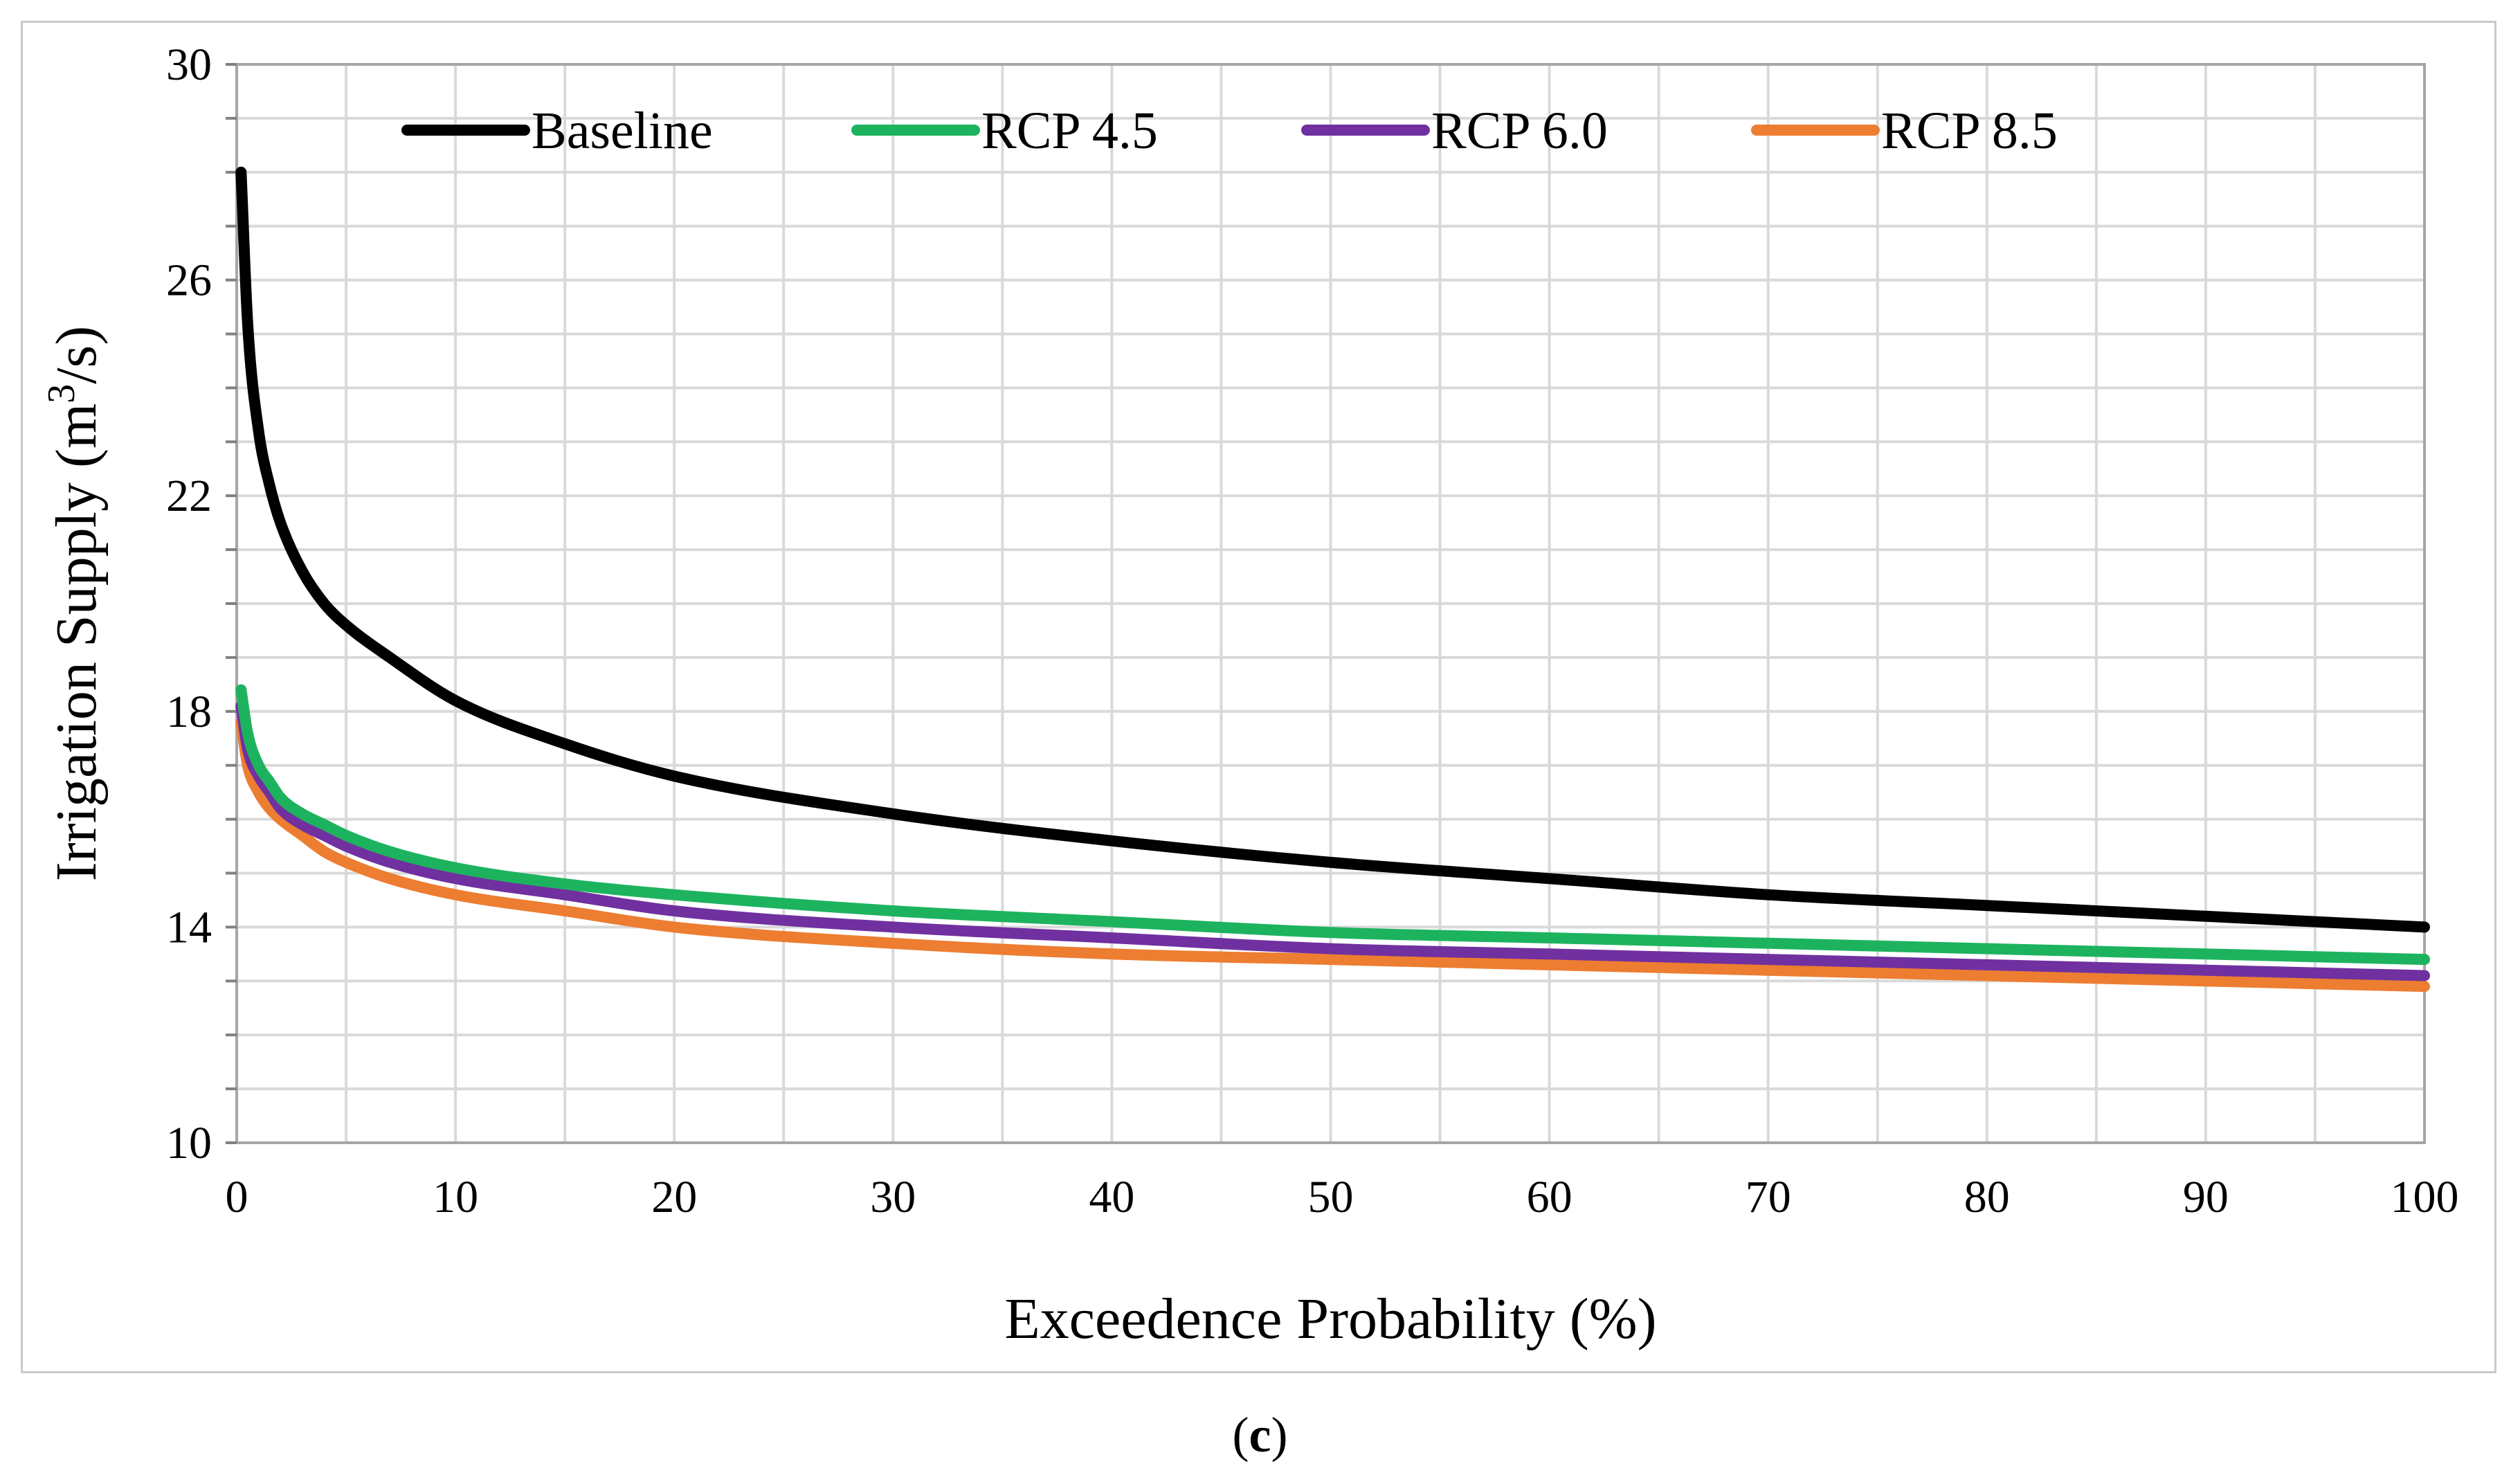  What do you see at coordinates (189, 496) in the screenshot?
I see `y-tick-label: 22` at bounding box center [189, 496].